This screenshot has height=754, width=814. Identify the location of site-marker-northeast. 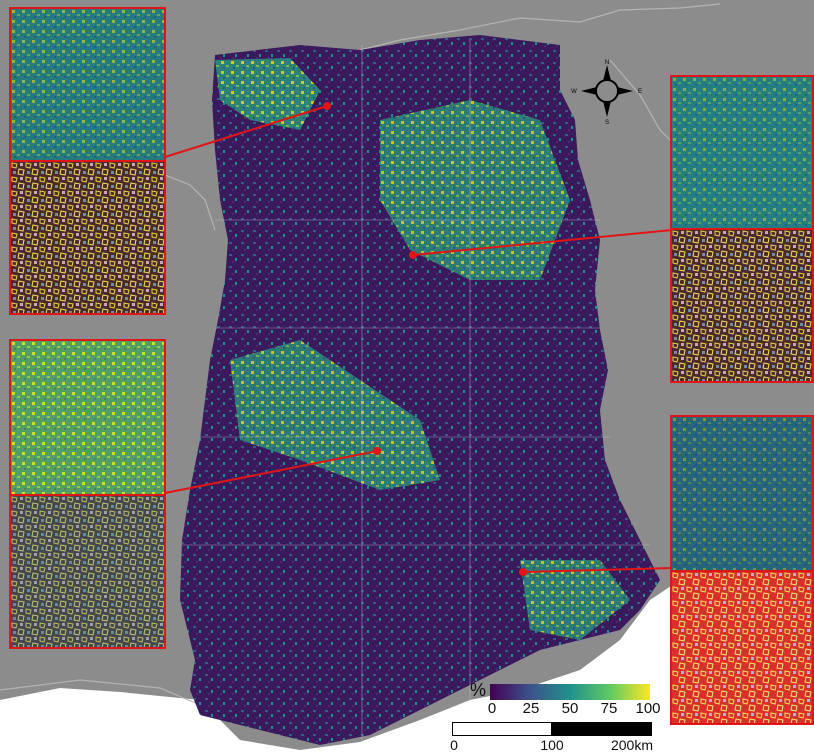
(413, 255).